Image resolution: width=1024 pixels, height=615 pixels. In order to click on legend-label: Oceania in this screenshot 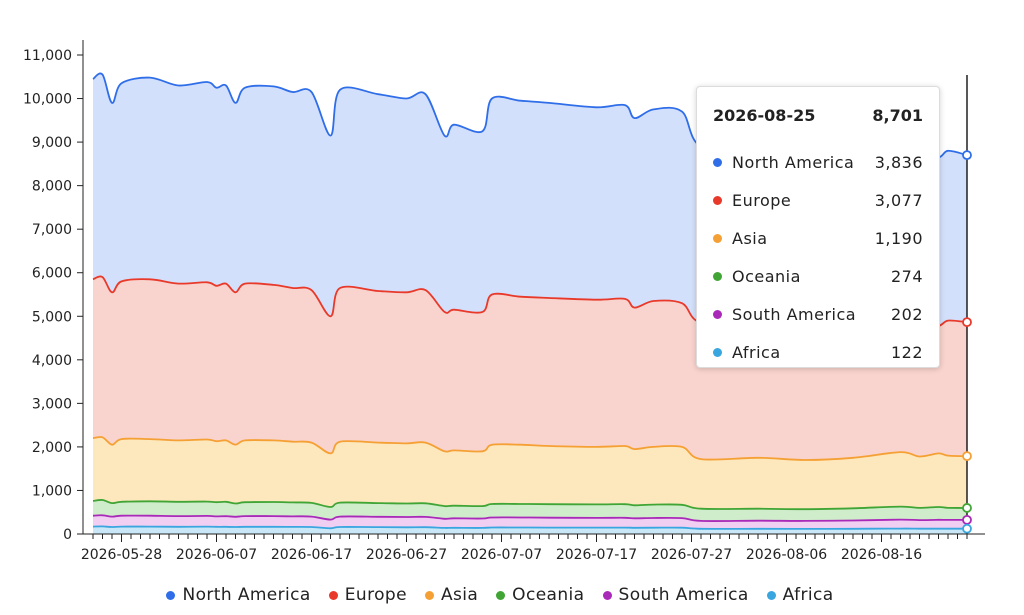, I will do `click(548, 595)`.